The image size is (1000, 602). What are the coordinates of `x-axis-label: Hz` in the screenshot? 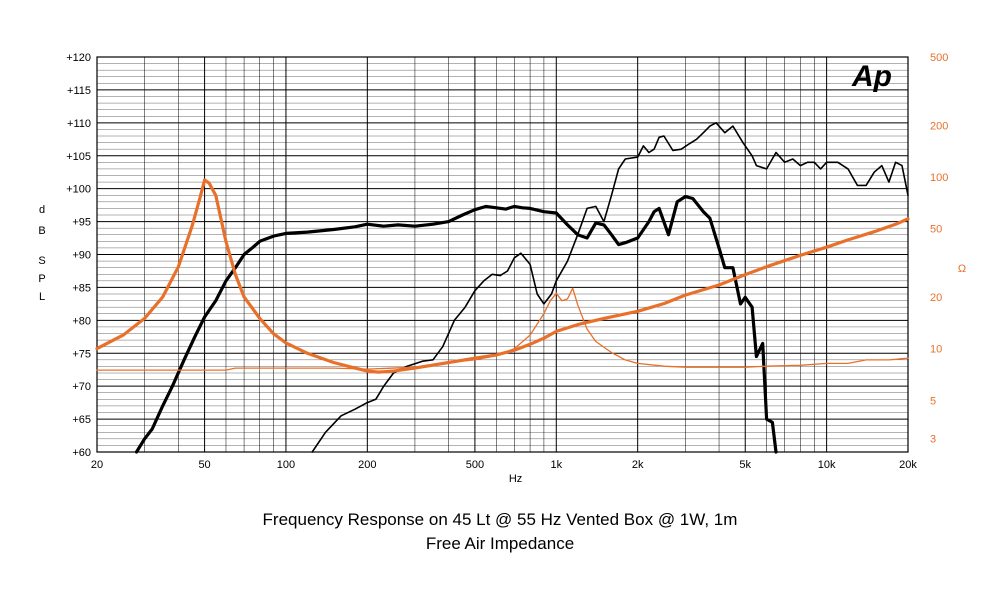 It's located at (515, 479).